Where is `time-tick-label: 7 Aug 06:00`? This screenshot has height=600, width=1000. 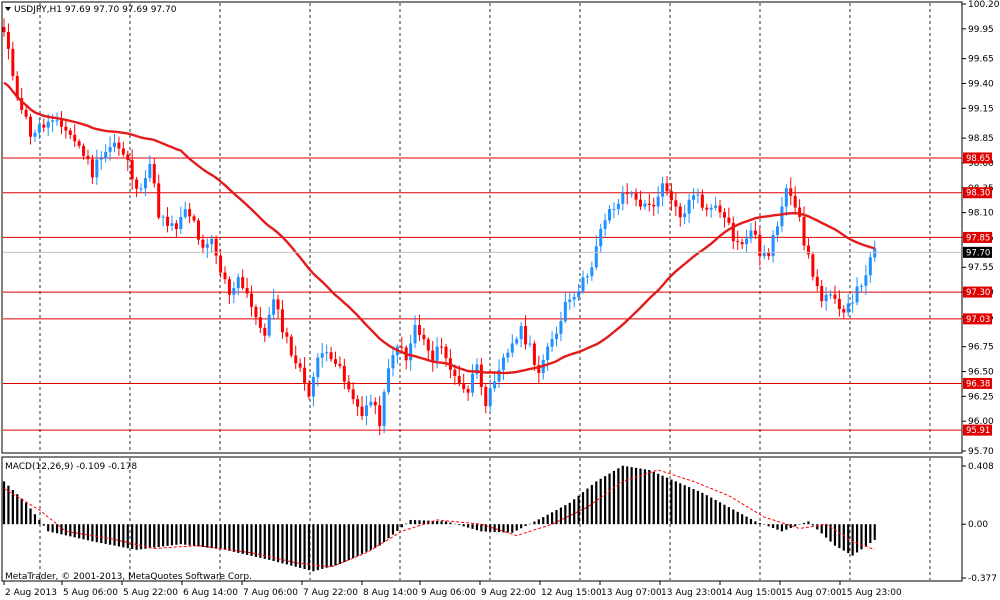 time-tick-label: 7 Aug 06:00 is located at coordinates (270, 593).